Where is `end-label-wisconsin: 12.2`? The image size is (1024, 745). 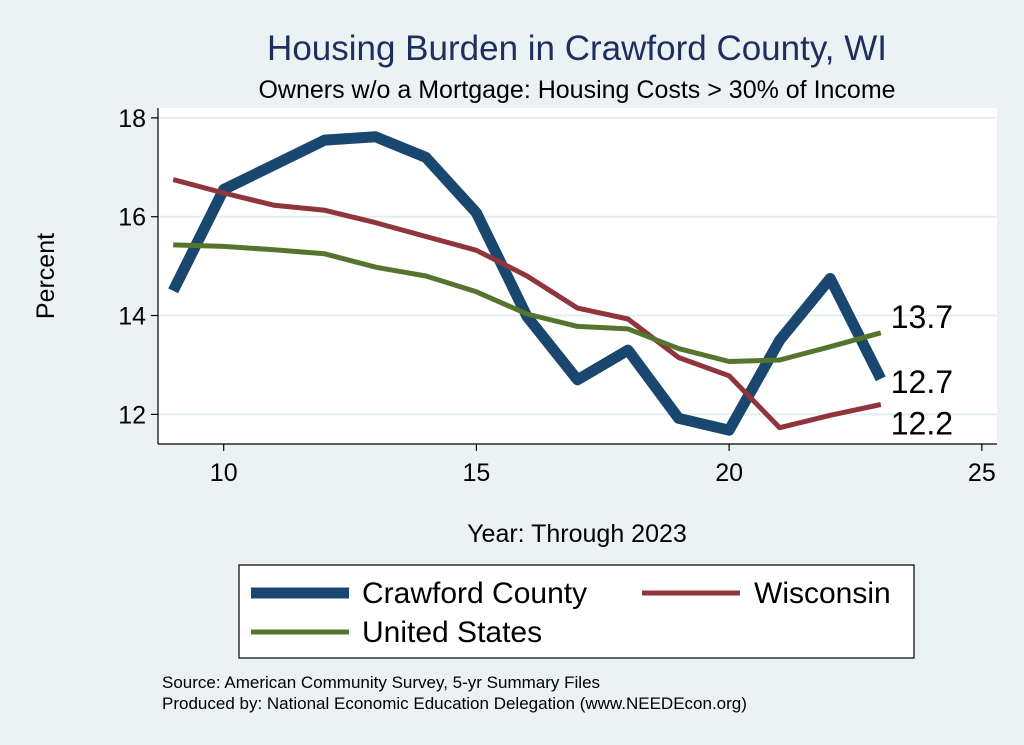 end-label-wisconsin: 12.2 is located at coordinates (922, 423).